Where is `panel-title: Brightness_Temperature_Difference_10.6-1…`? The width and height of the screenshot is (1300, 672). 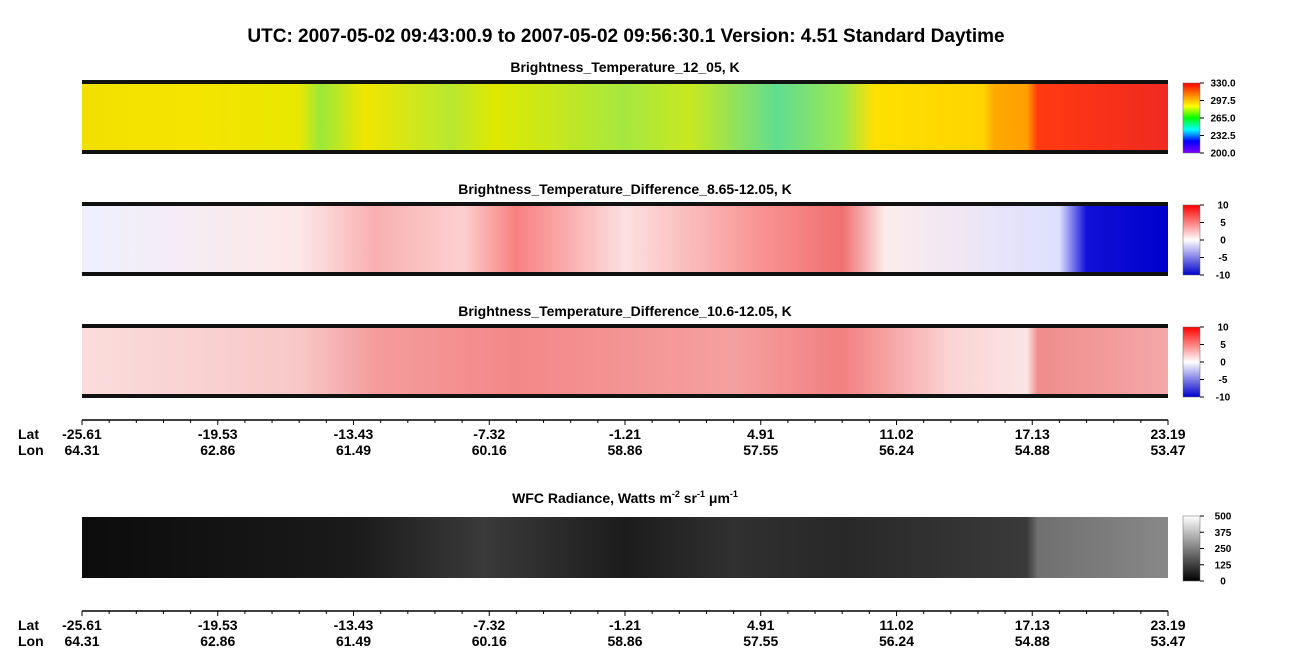 panel-title: Brightness_Temperature_Difference_10.6-1… is located at coordinates (625, 311).